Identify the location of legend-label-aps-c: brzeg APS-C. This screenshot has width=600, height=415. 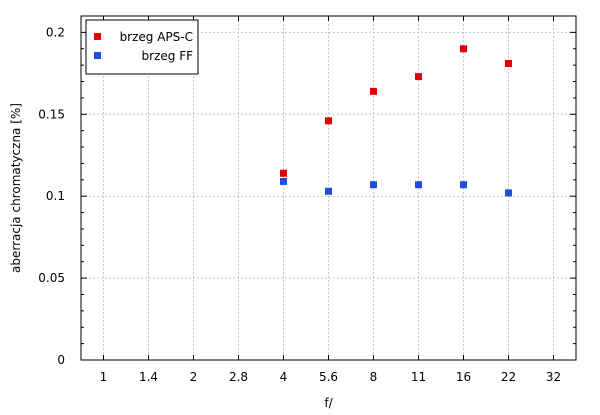
(156, 37).